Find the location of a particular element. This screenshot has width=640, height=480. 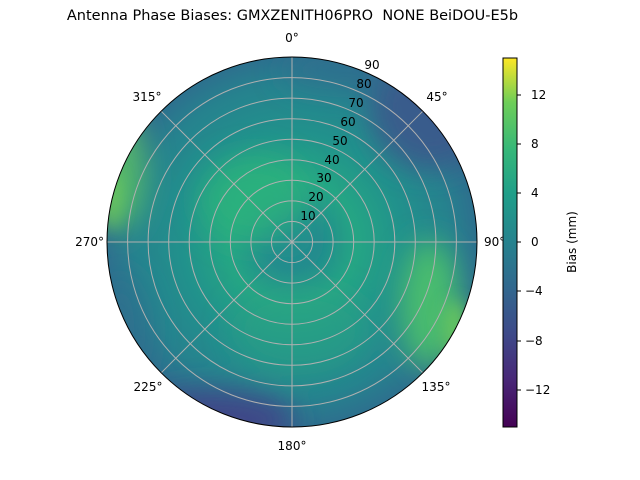

svg-text: 135° is located at coordinates (436, 387).